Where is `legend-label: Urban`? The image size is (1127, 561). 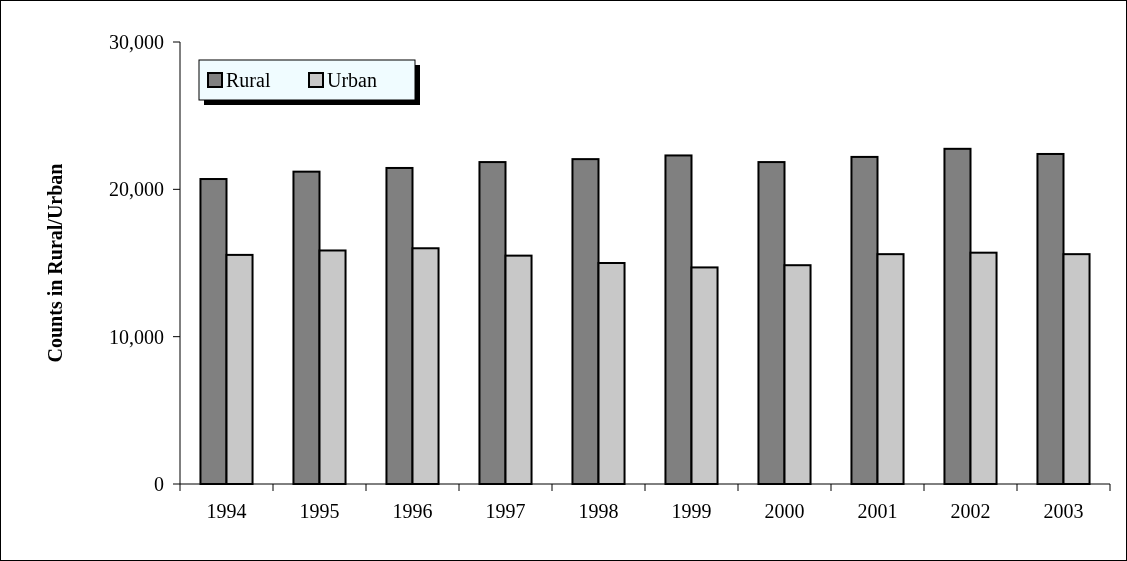 legend-label: Urban is located at coordinates (352, 80).